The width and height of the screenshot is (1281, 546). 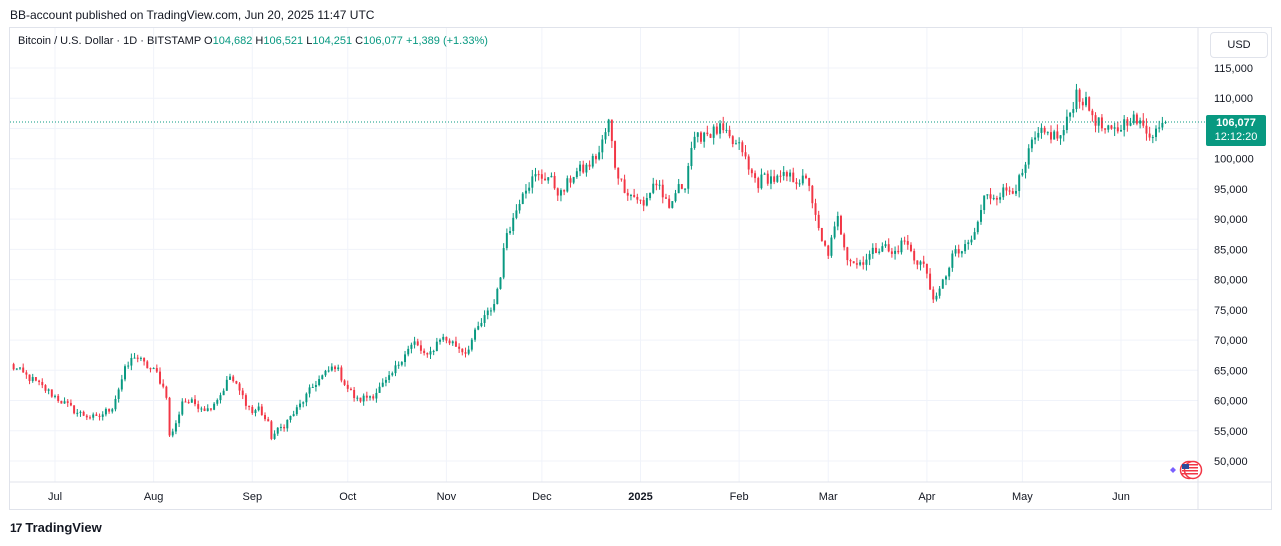 I want to click on currency-selector: USD, so click(x=1239, y=45).